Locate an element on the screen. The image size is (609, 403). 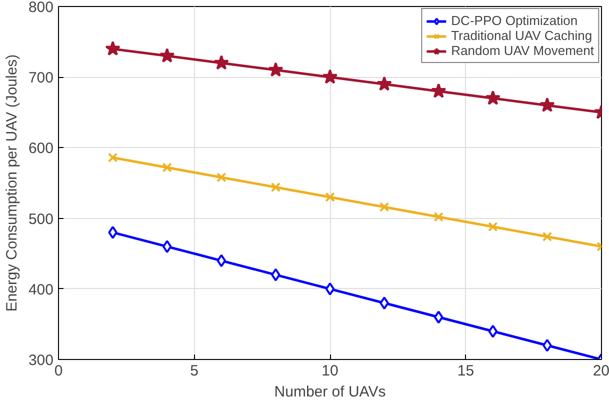
legend-label: Random UAV Movement is located at coordinates (522, 50).